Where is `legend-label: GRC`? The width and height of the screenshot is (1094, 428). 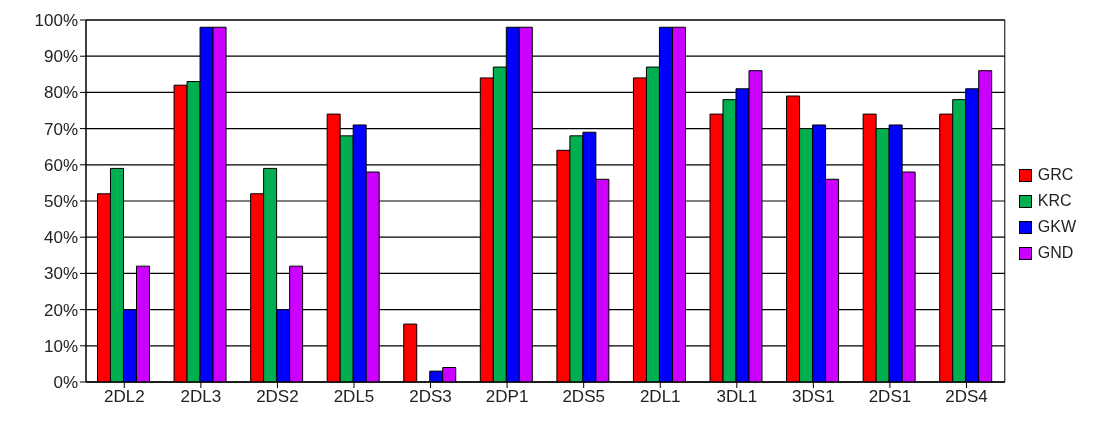 legend-label: GRC is located at coordinates (1055, 175).